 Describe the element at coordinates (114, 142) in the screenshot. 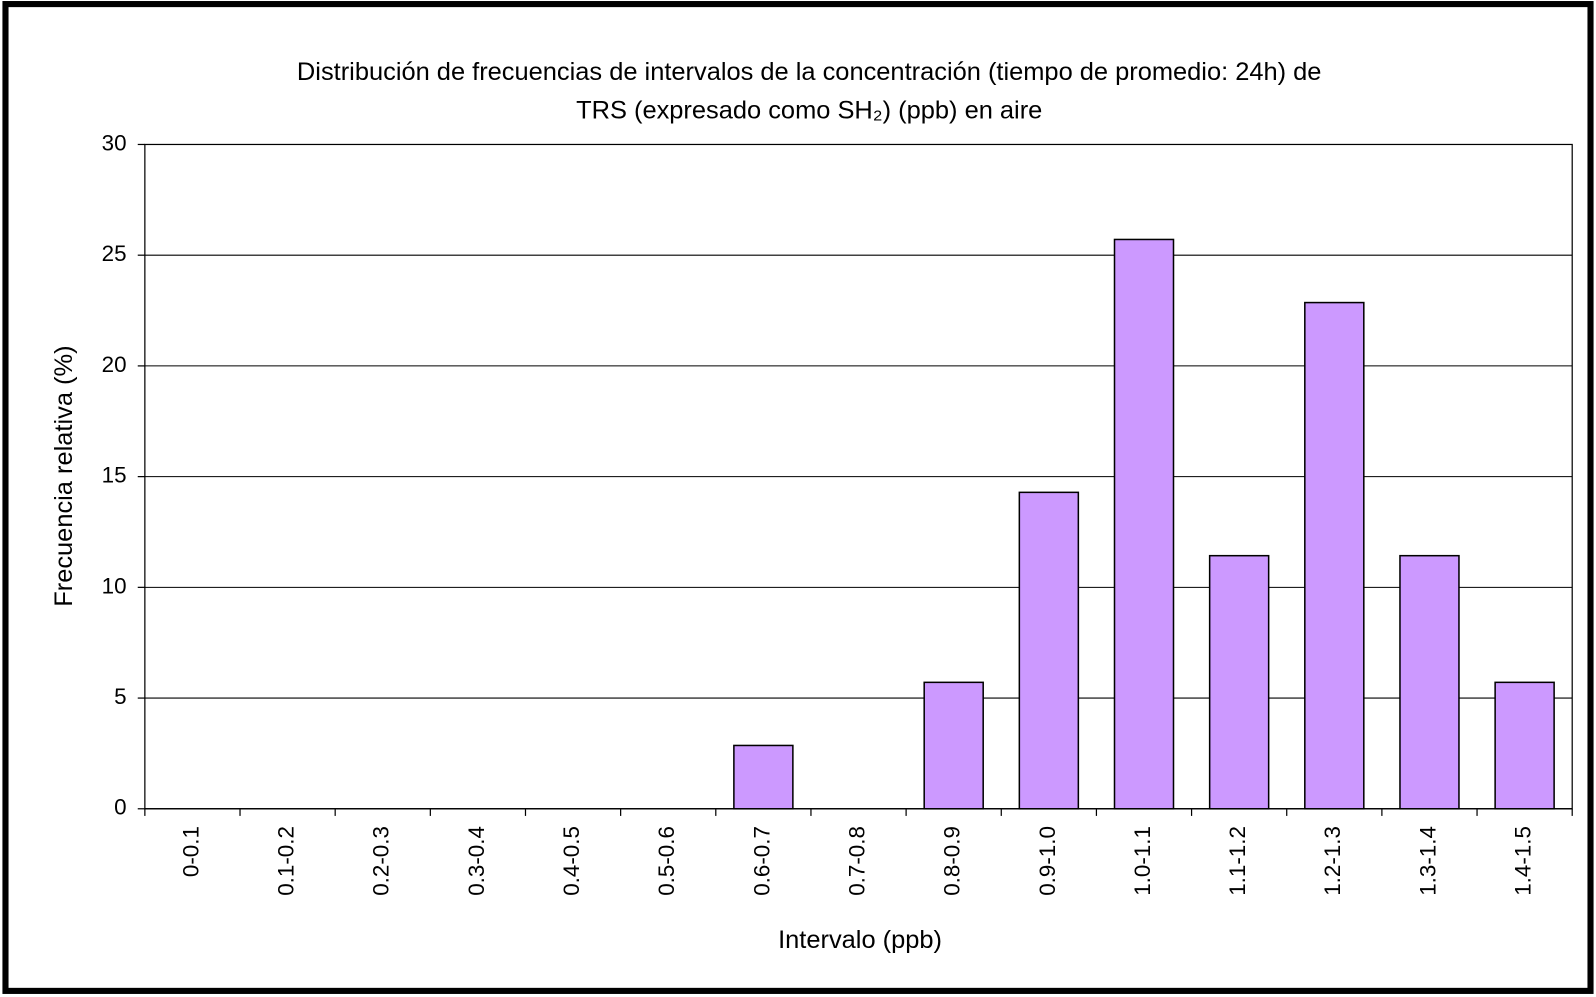

I see `y-tick-label: 30` at that location.